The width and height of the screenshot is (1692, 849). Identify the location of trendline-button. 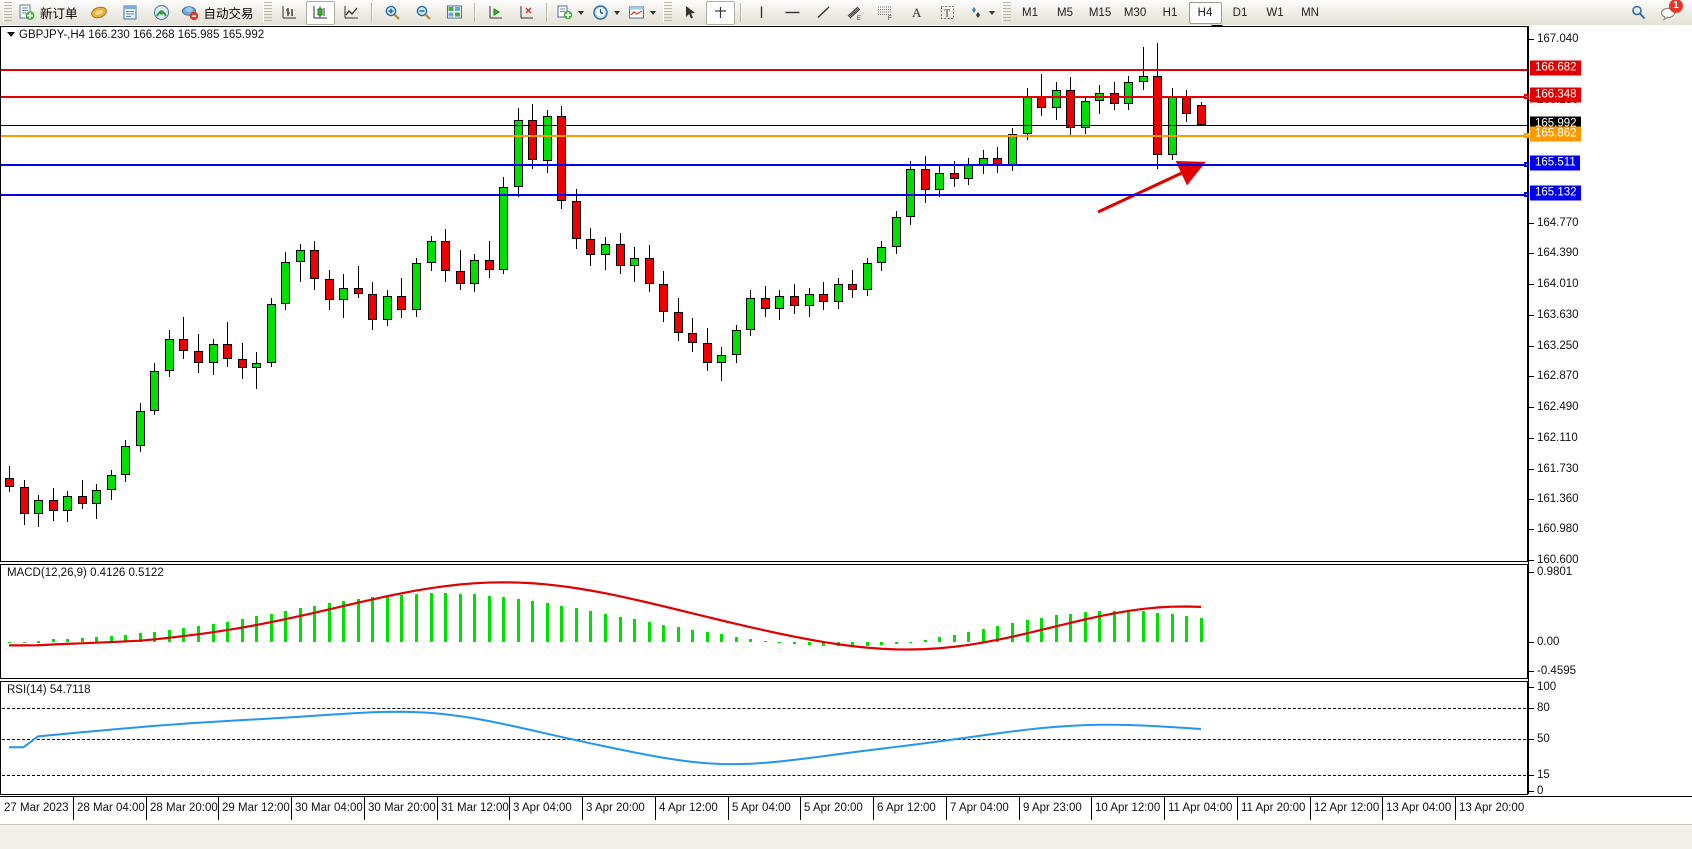
(823, 13).